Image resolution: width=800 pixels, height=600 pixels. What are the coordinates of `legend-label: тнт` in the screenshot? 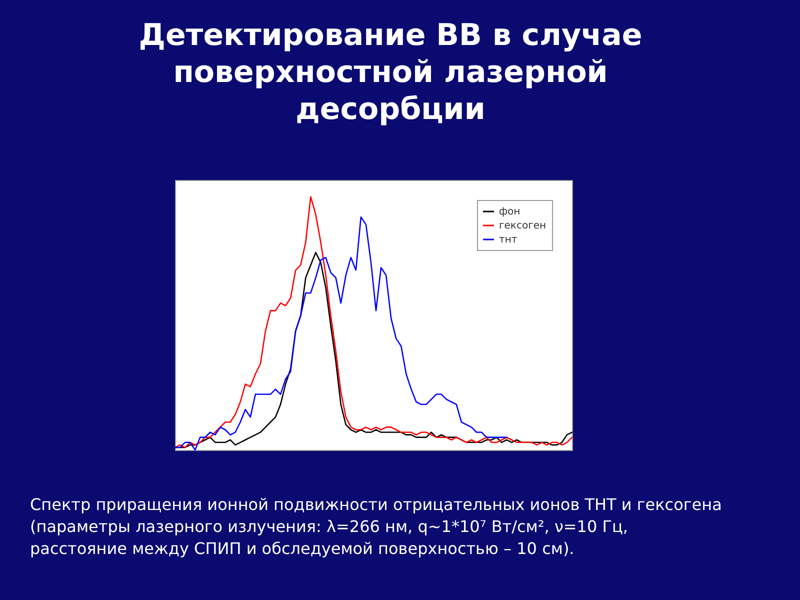 It's located at (508, 240).